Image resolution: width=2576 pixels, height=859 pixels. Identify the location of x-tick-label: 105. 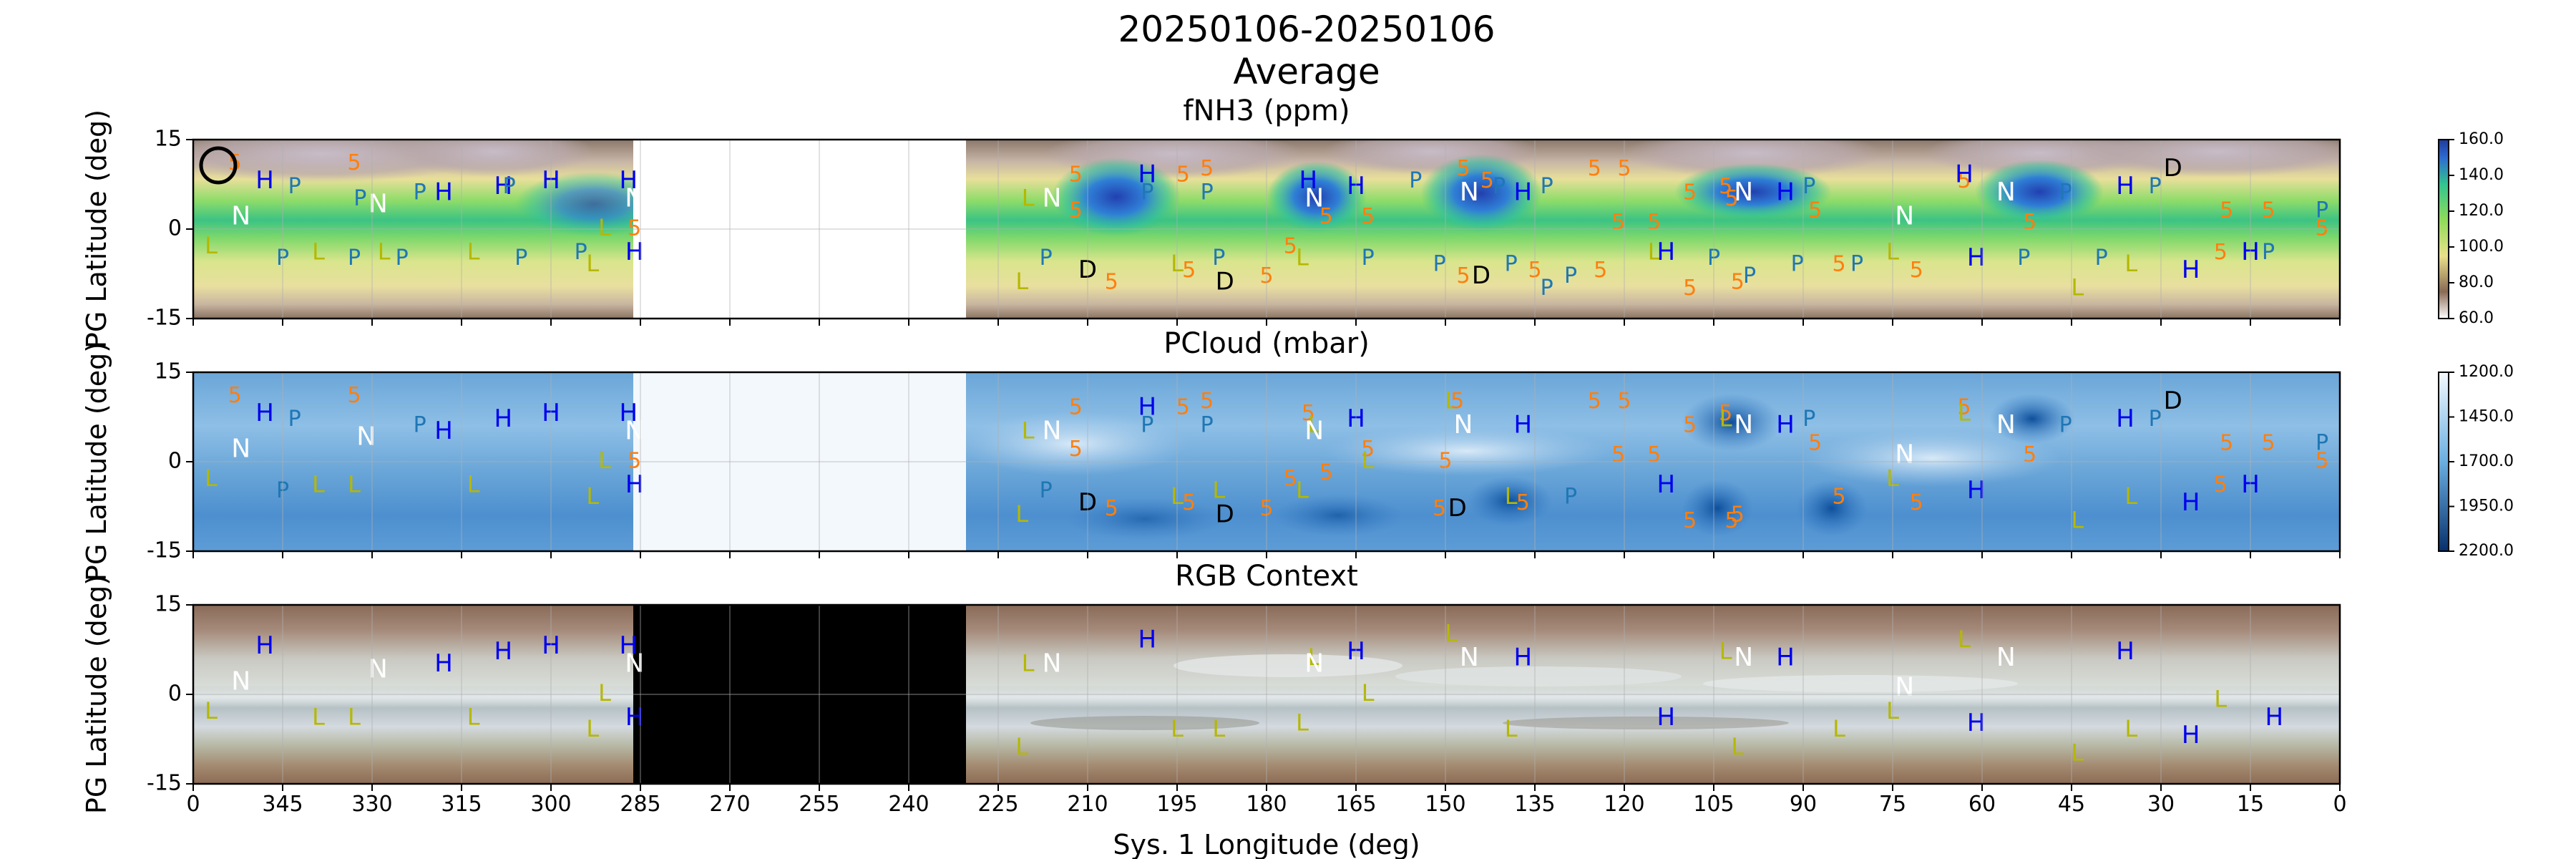
(1713, 804).